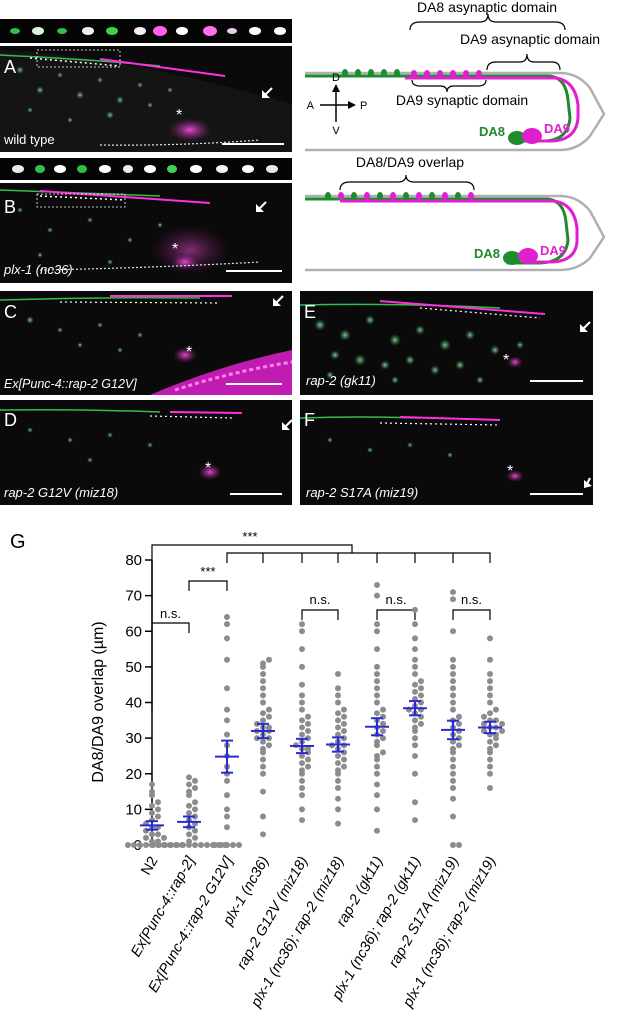 Image resolution: width=617 pixels, height=1013 pixels. What do you see at coordinates (310, 312) in the screenshot?
I see `panel-e-letter: E` at bounding box center [310, 312].